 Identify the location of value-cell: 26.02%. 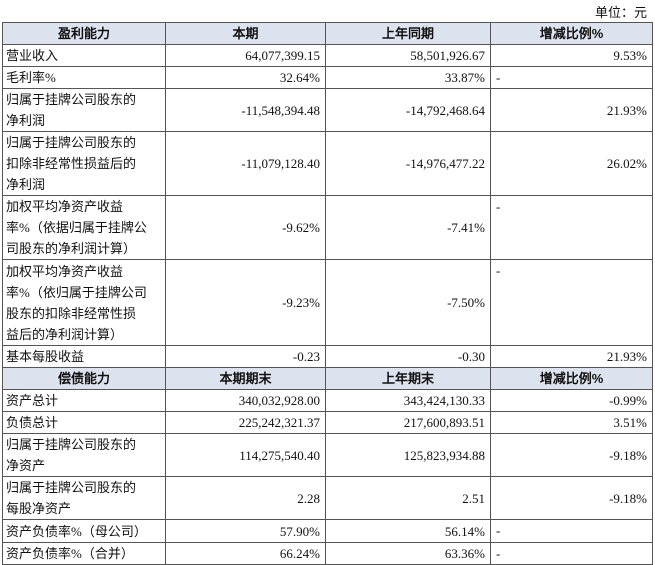
(571, 163).